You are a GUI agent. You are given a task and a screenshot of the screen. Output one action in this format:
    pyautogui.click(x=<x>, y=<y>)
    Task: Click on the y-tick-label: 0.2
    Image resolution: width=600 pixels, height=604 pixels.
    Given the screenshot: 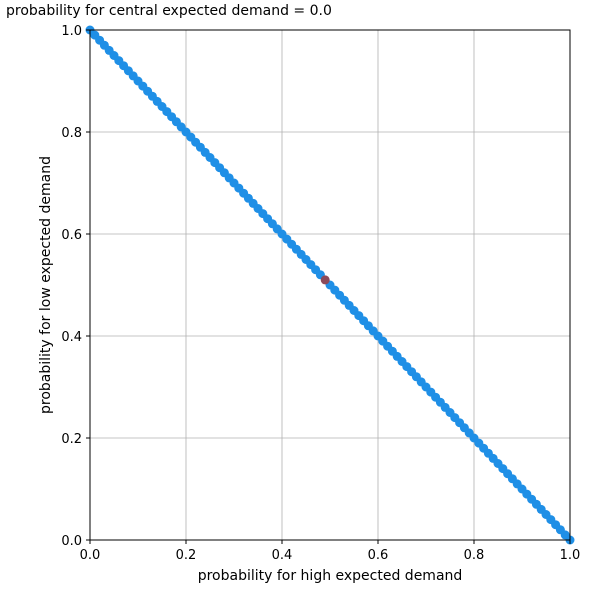 What is the action you would take?
    pyautogui.click(x=71, y=439)
    